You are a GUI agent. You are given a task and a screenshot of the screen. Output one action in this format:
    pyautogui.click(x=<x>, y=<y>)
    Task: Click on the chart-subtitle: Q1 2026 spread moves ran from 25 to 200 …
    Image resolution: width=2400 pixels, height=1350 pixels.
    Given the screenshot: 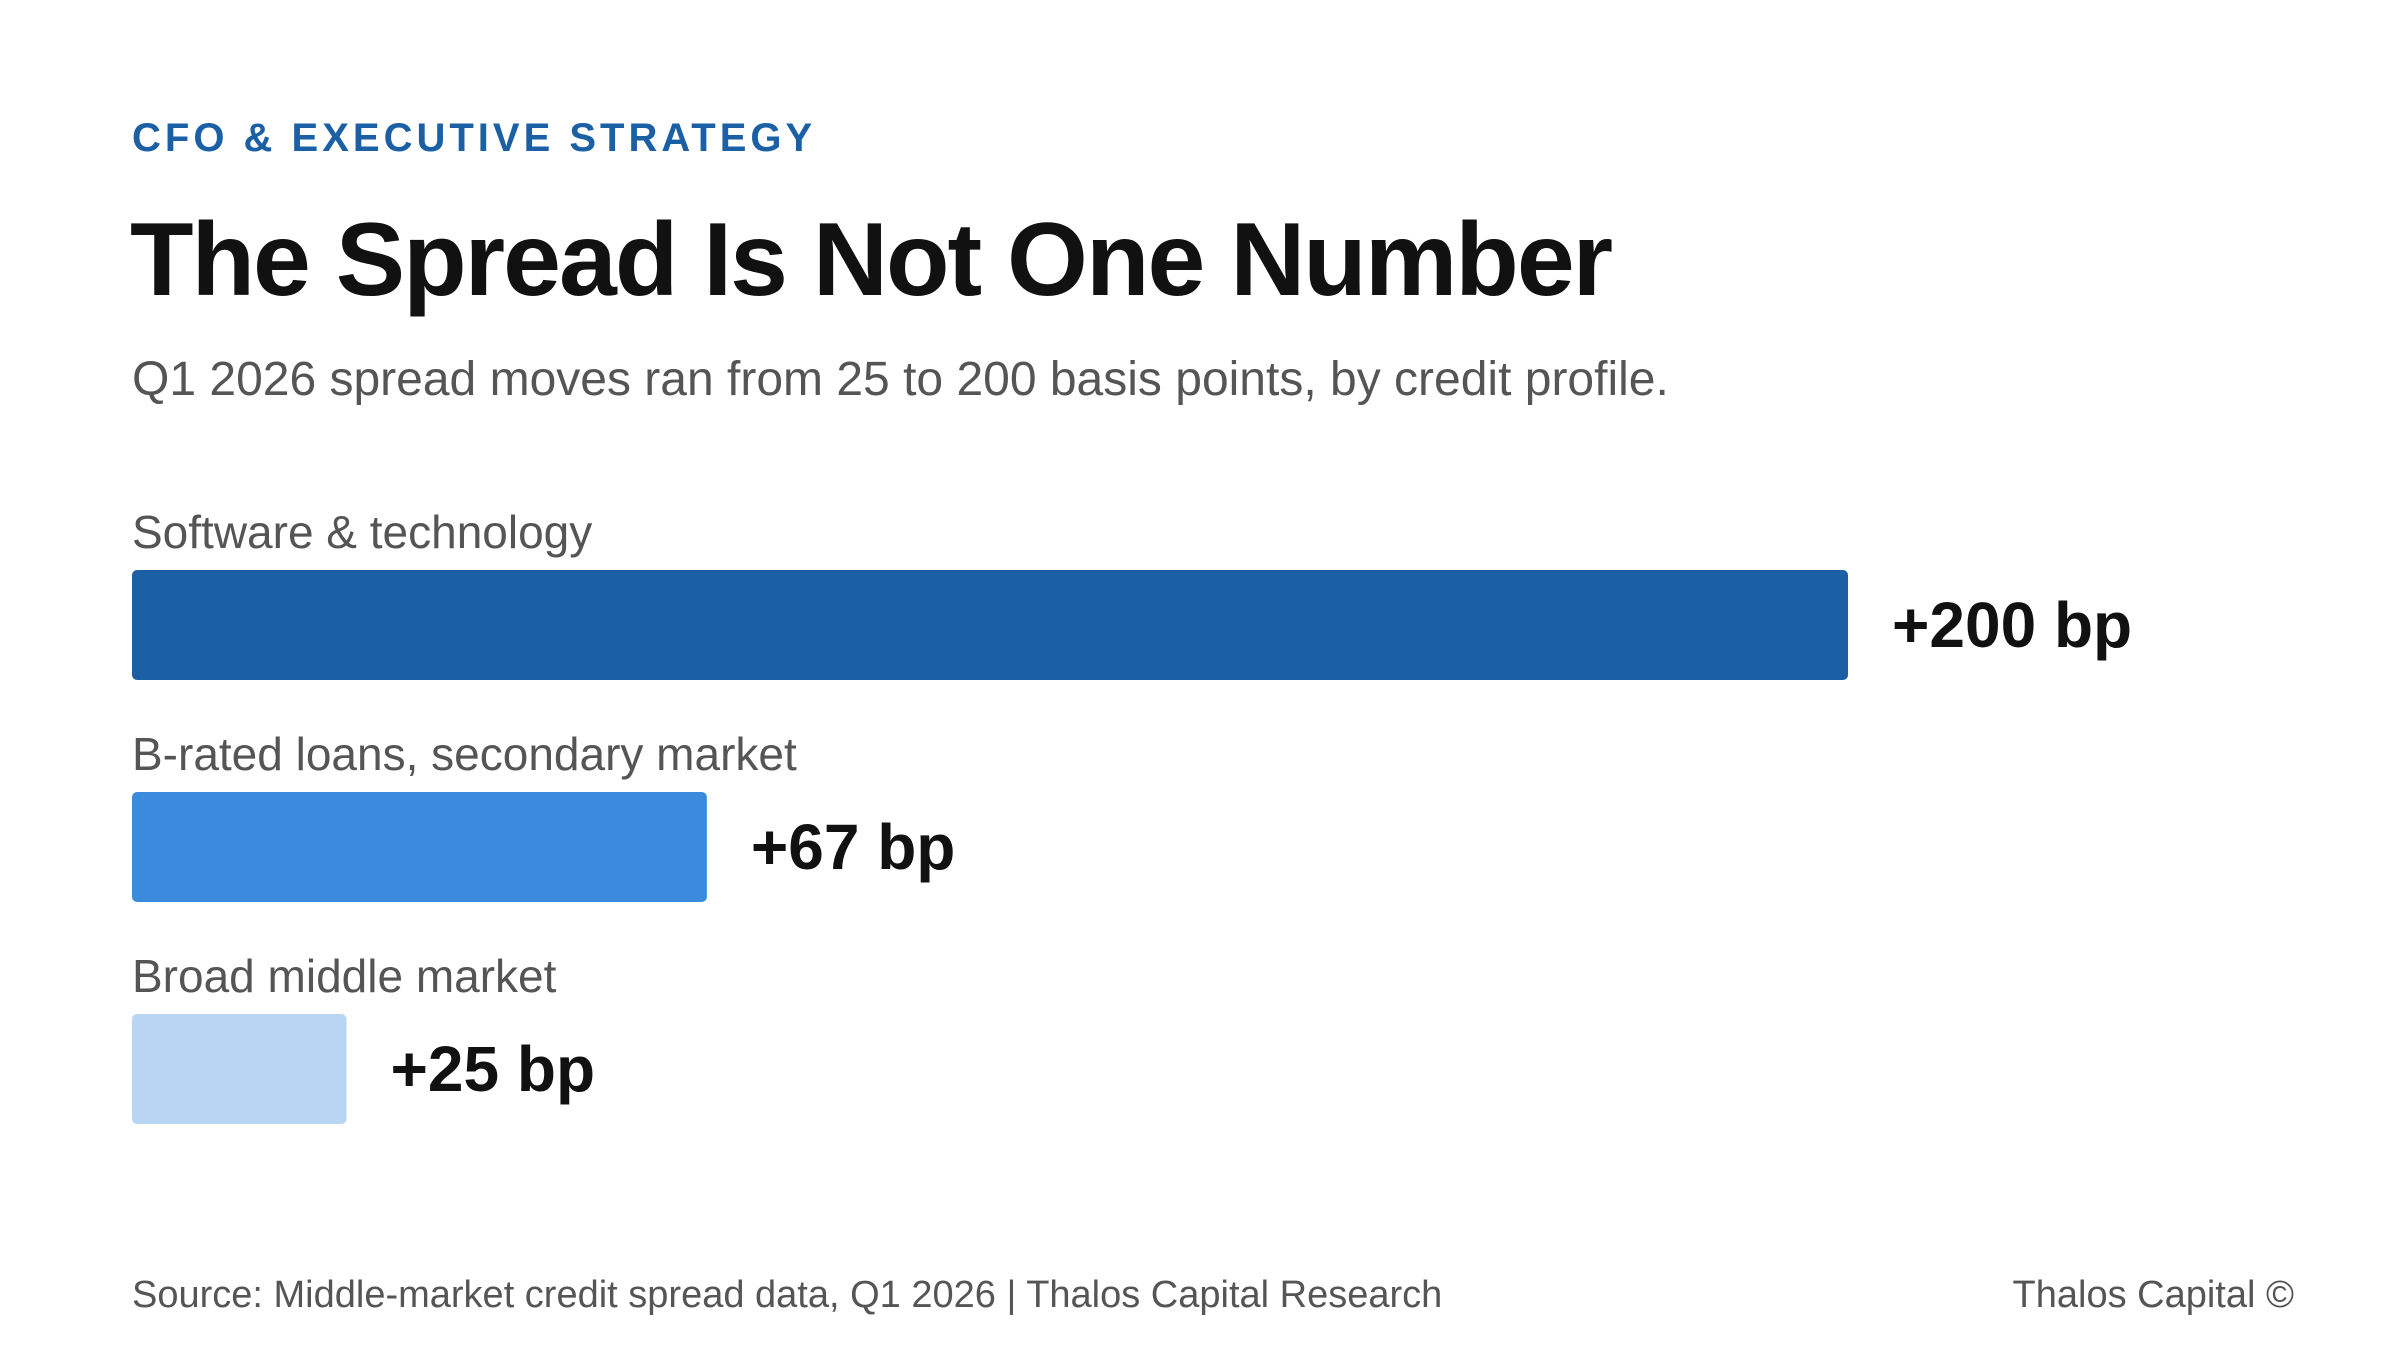 What is the action you would take?
    pyautogui.click(x=900, y=379)
    